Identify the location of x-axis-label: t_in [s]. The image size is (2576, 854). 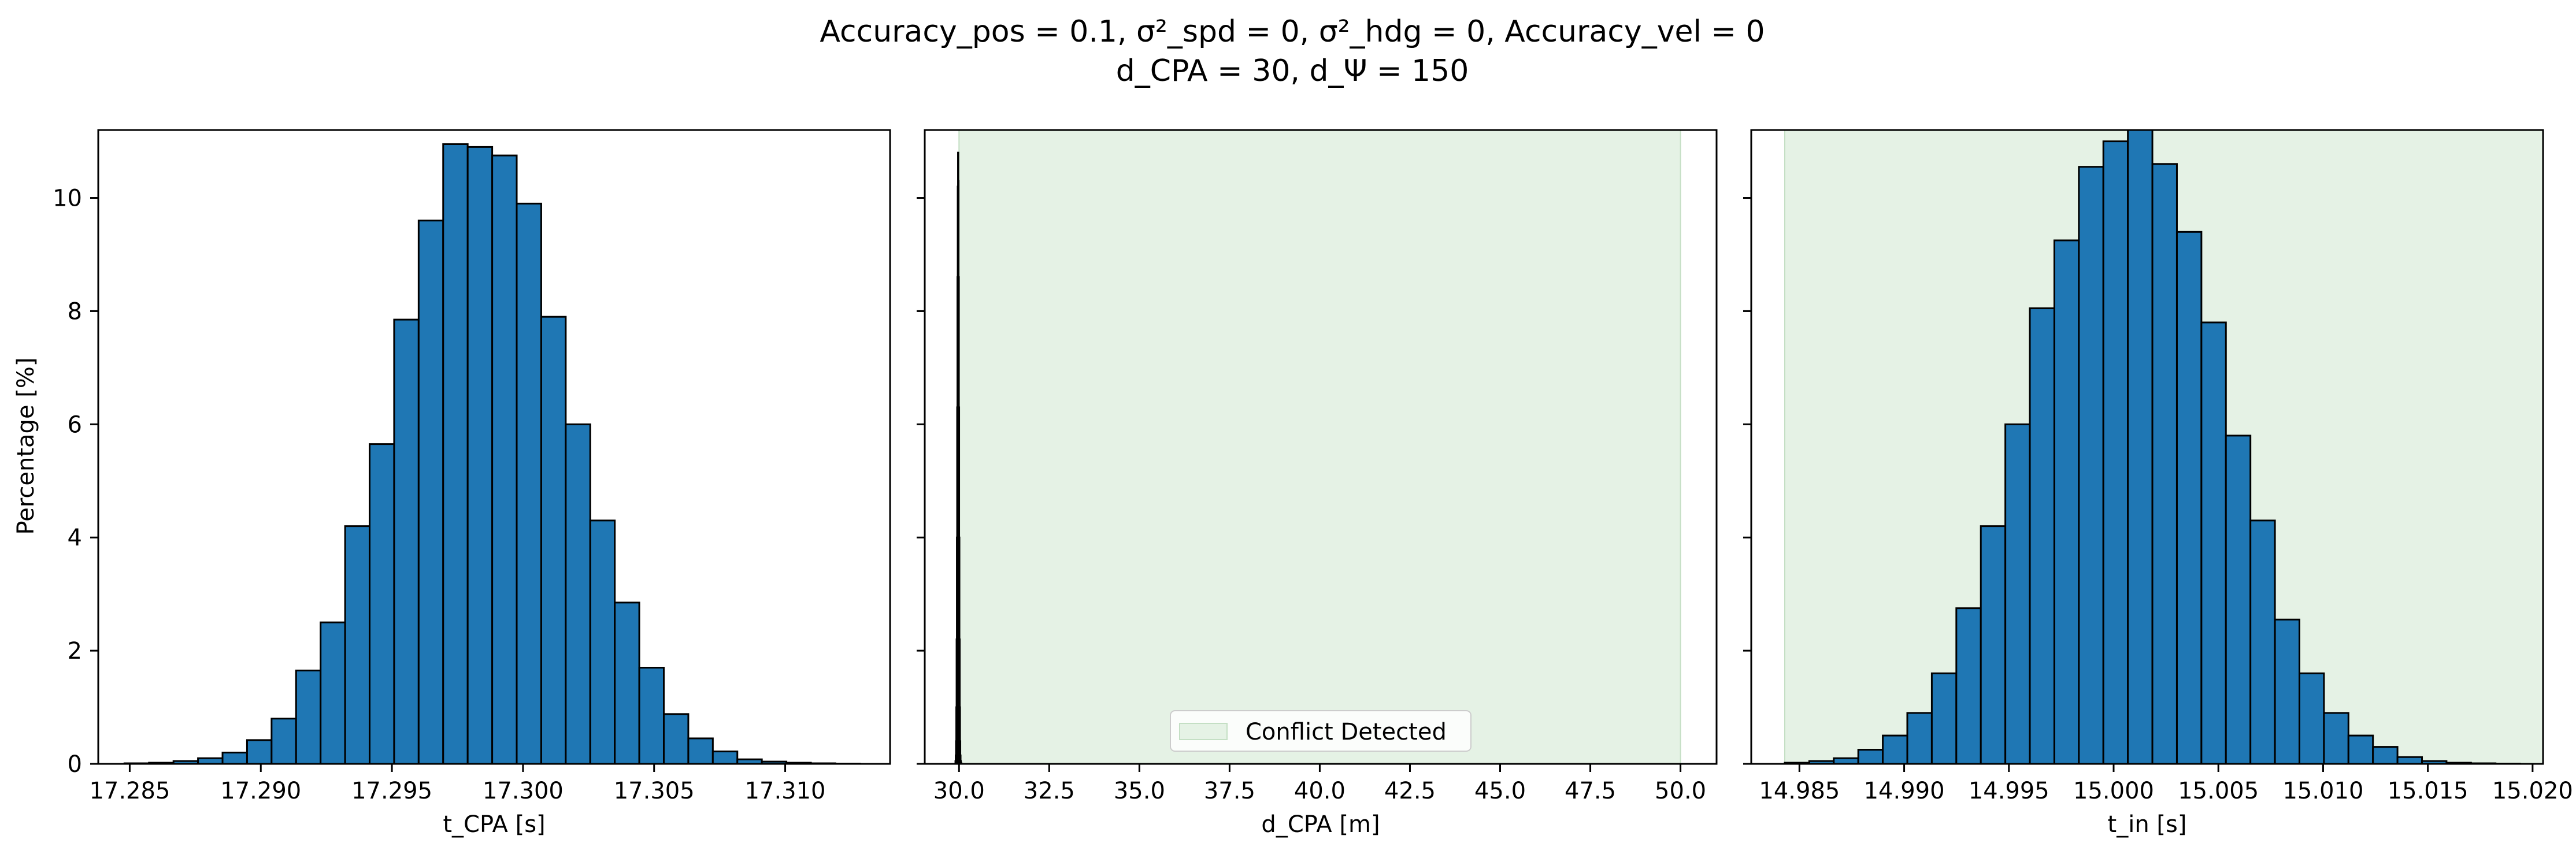
(2147, 824).